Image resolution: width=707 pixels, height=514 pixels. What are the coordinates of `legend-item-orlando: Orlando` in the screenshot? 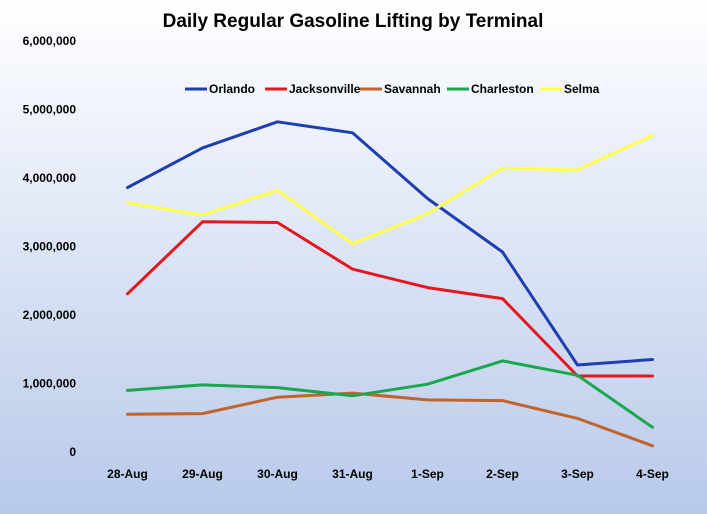 It's located at (220, 89).